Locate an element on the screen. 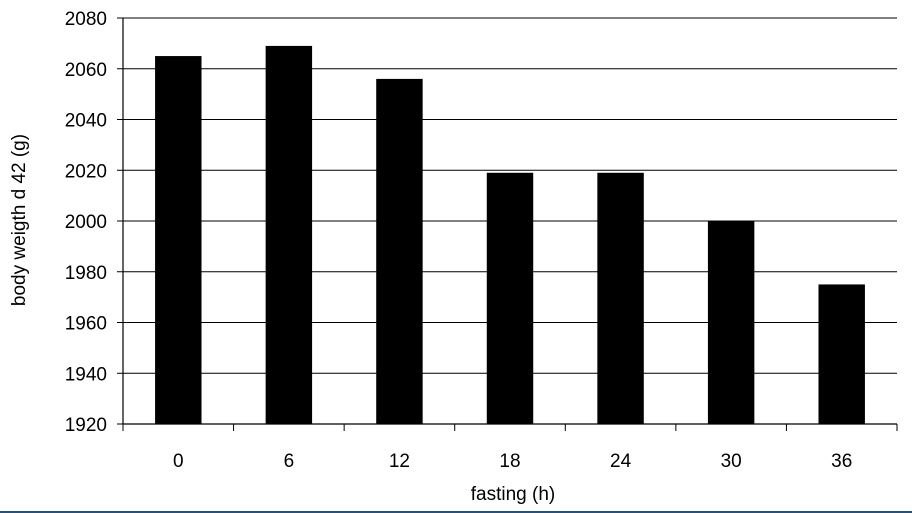 The height and width of the screenshot is (513, 912). y-tick-label: 2000 is located at coordinates (86, 222).